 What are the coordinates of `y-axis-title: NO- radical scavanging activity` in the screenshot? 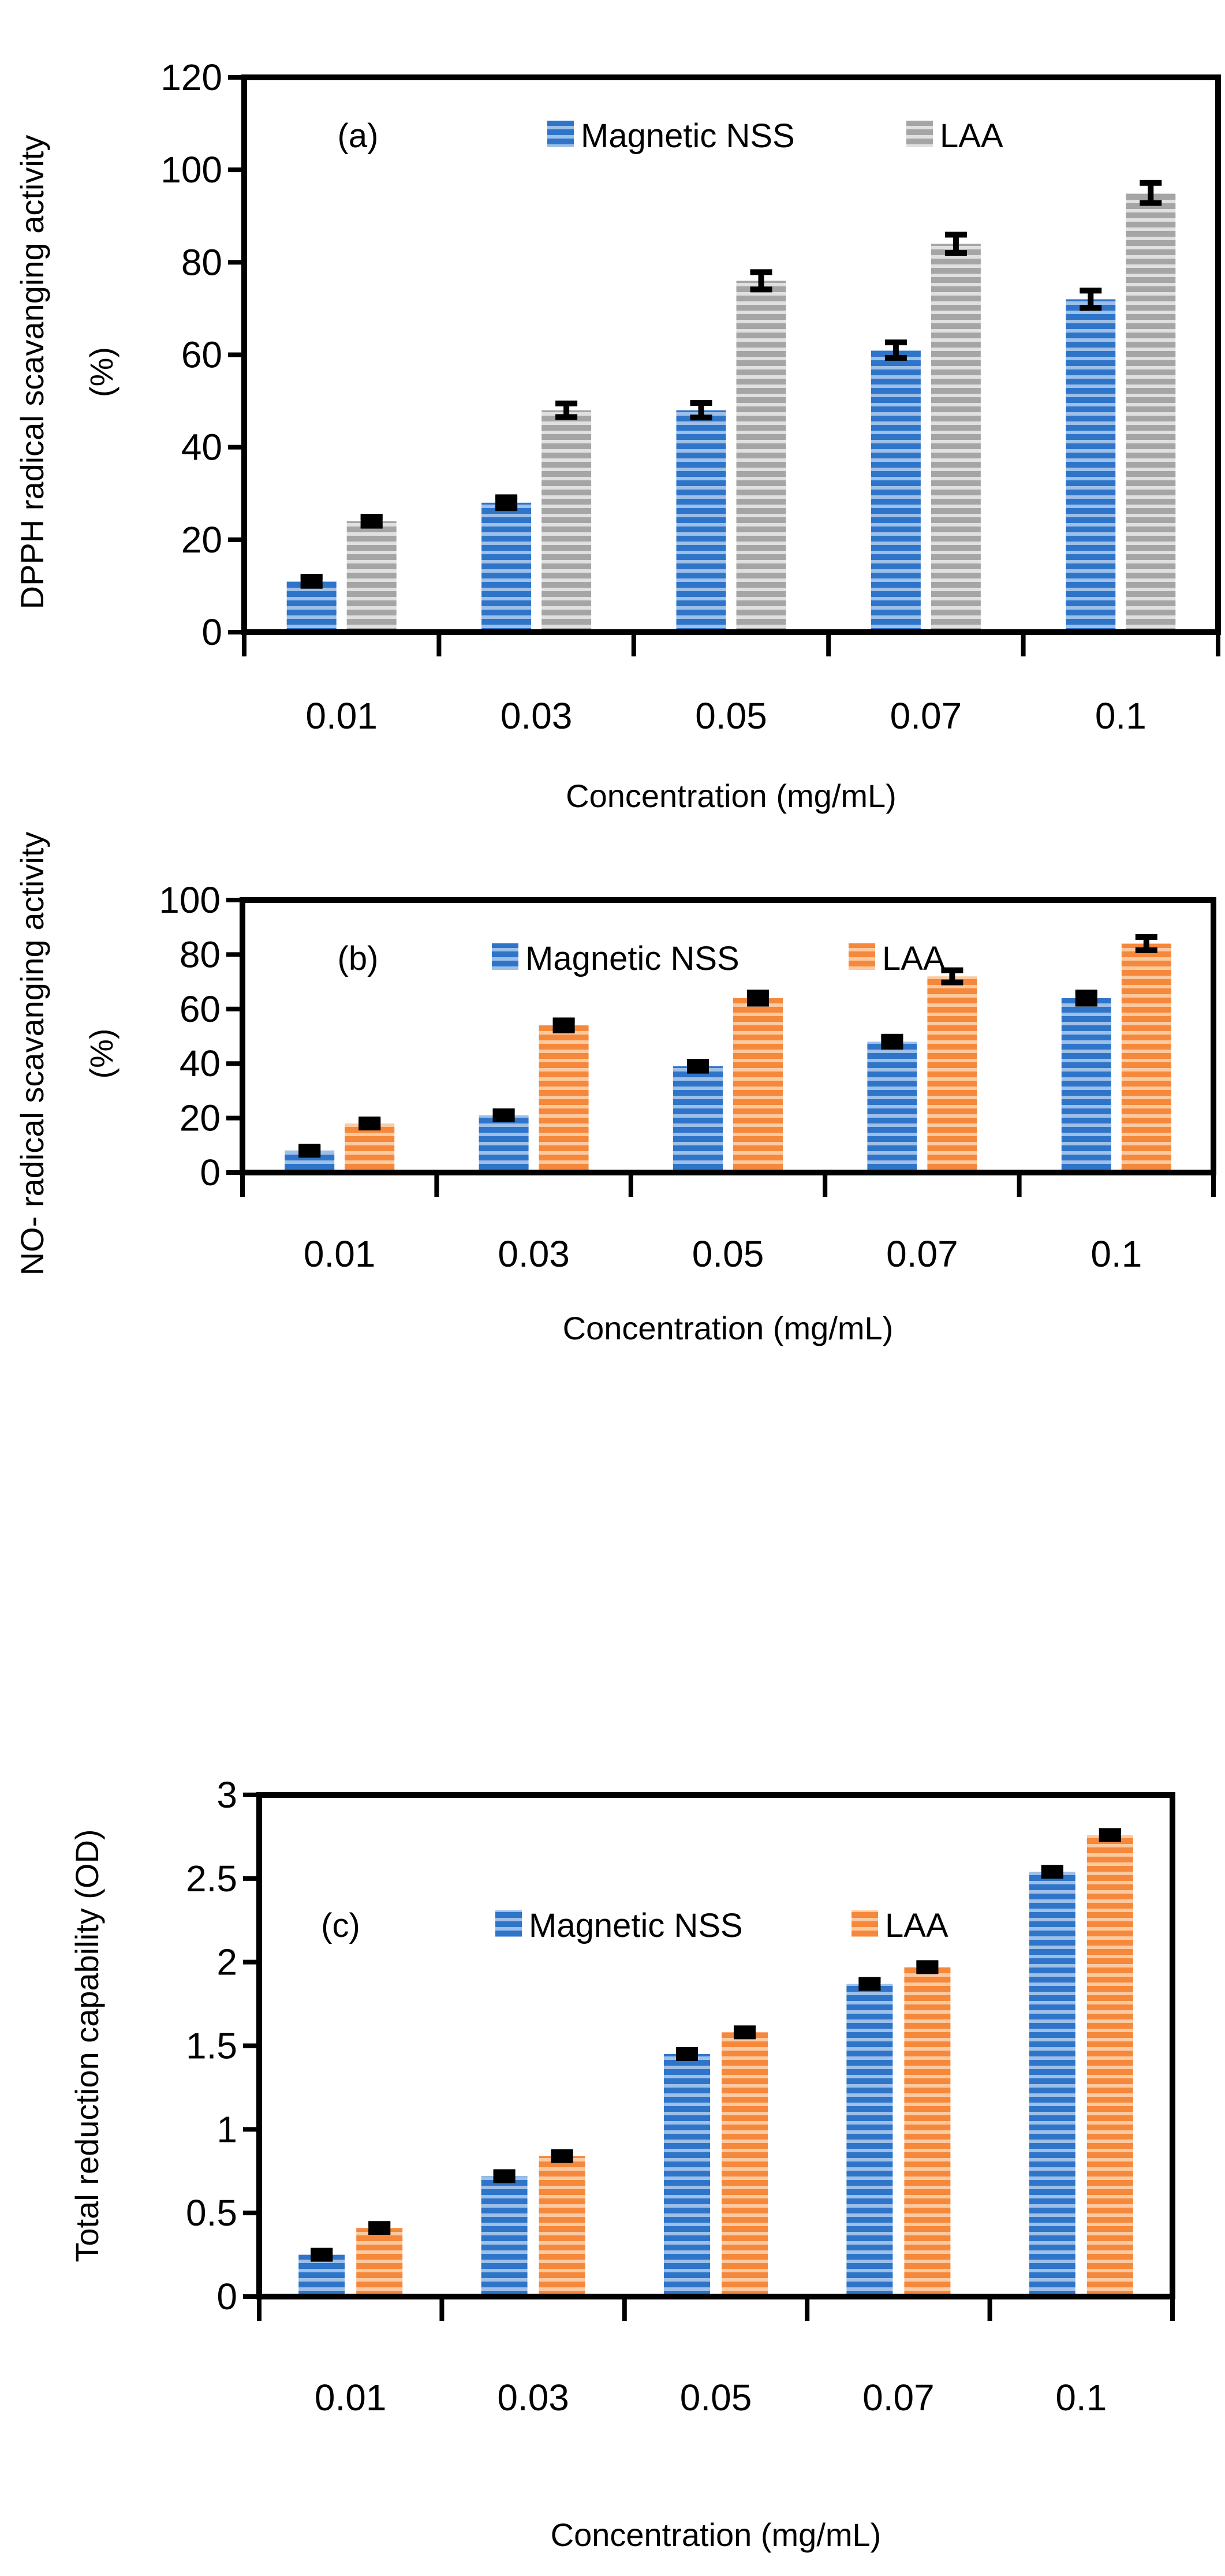 It's located at (32, 1054).